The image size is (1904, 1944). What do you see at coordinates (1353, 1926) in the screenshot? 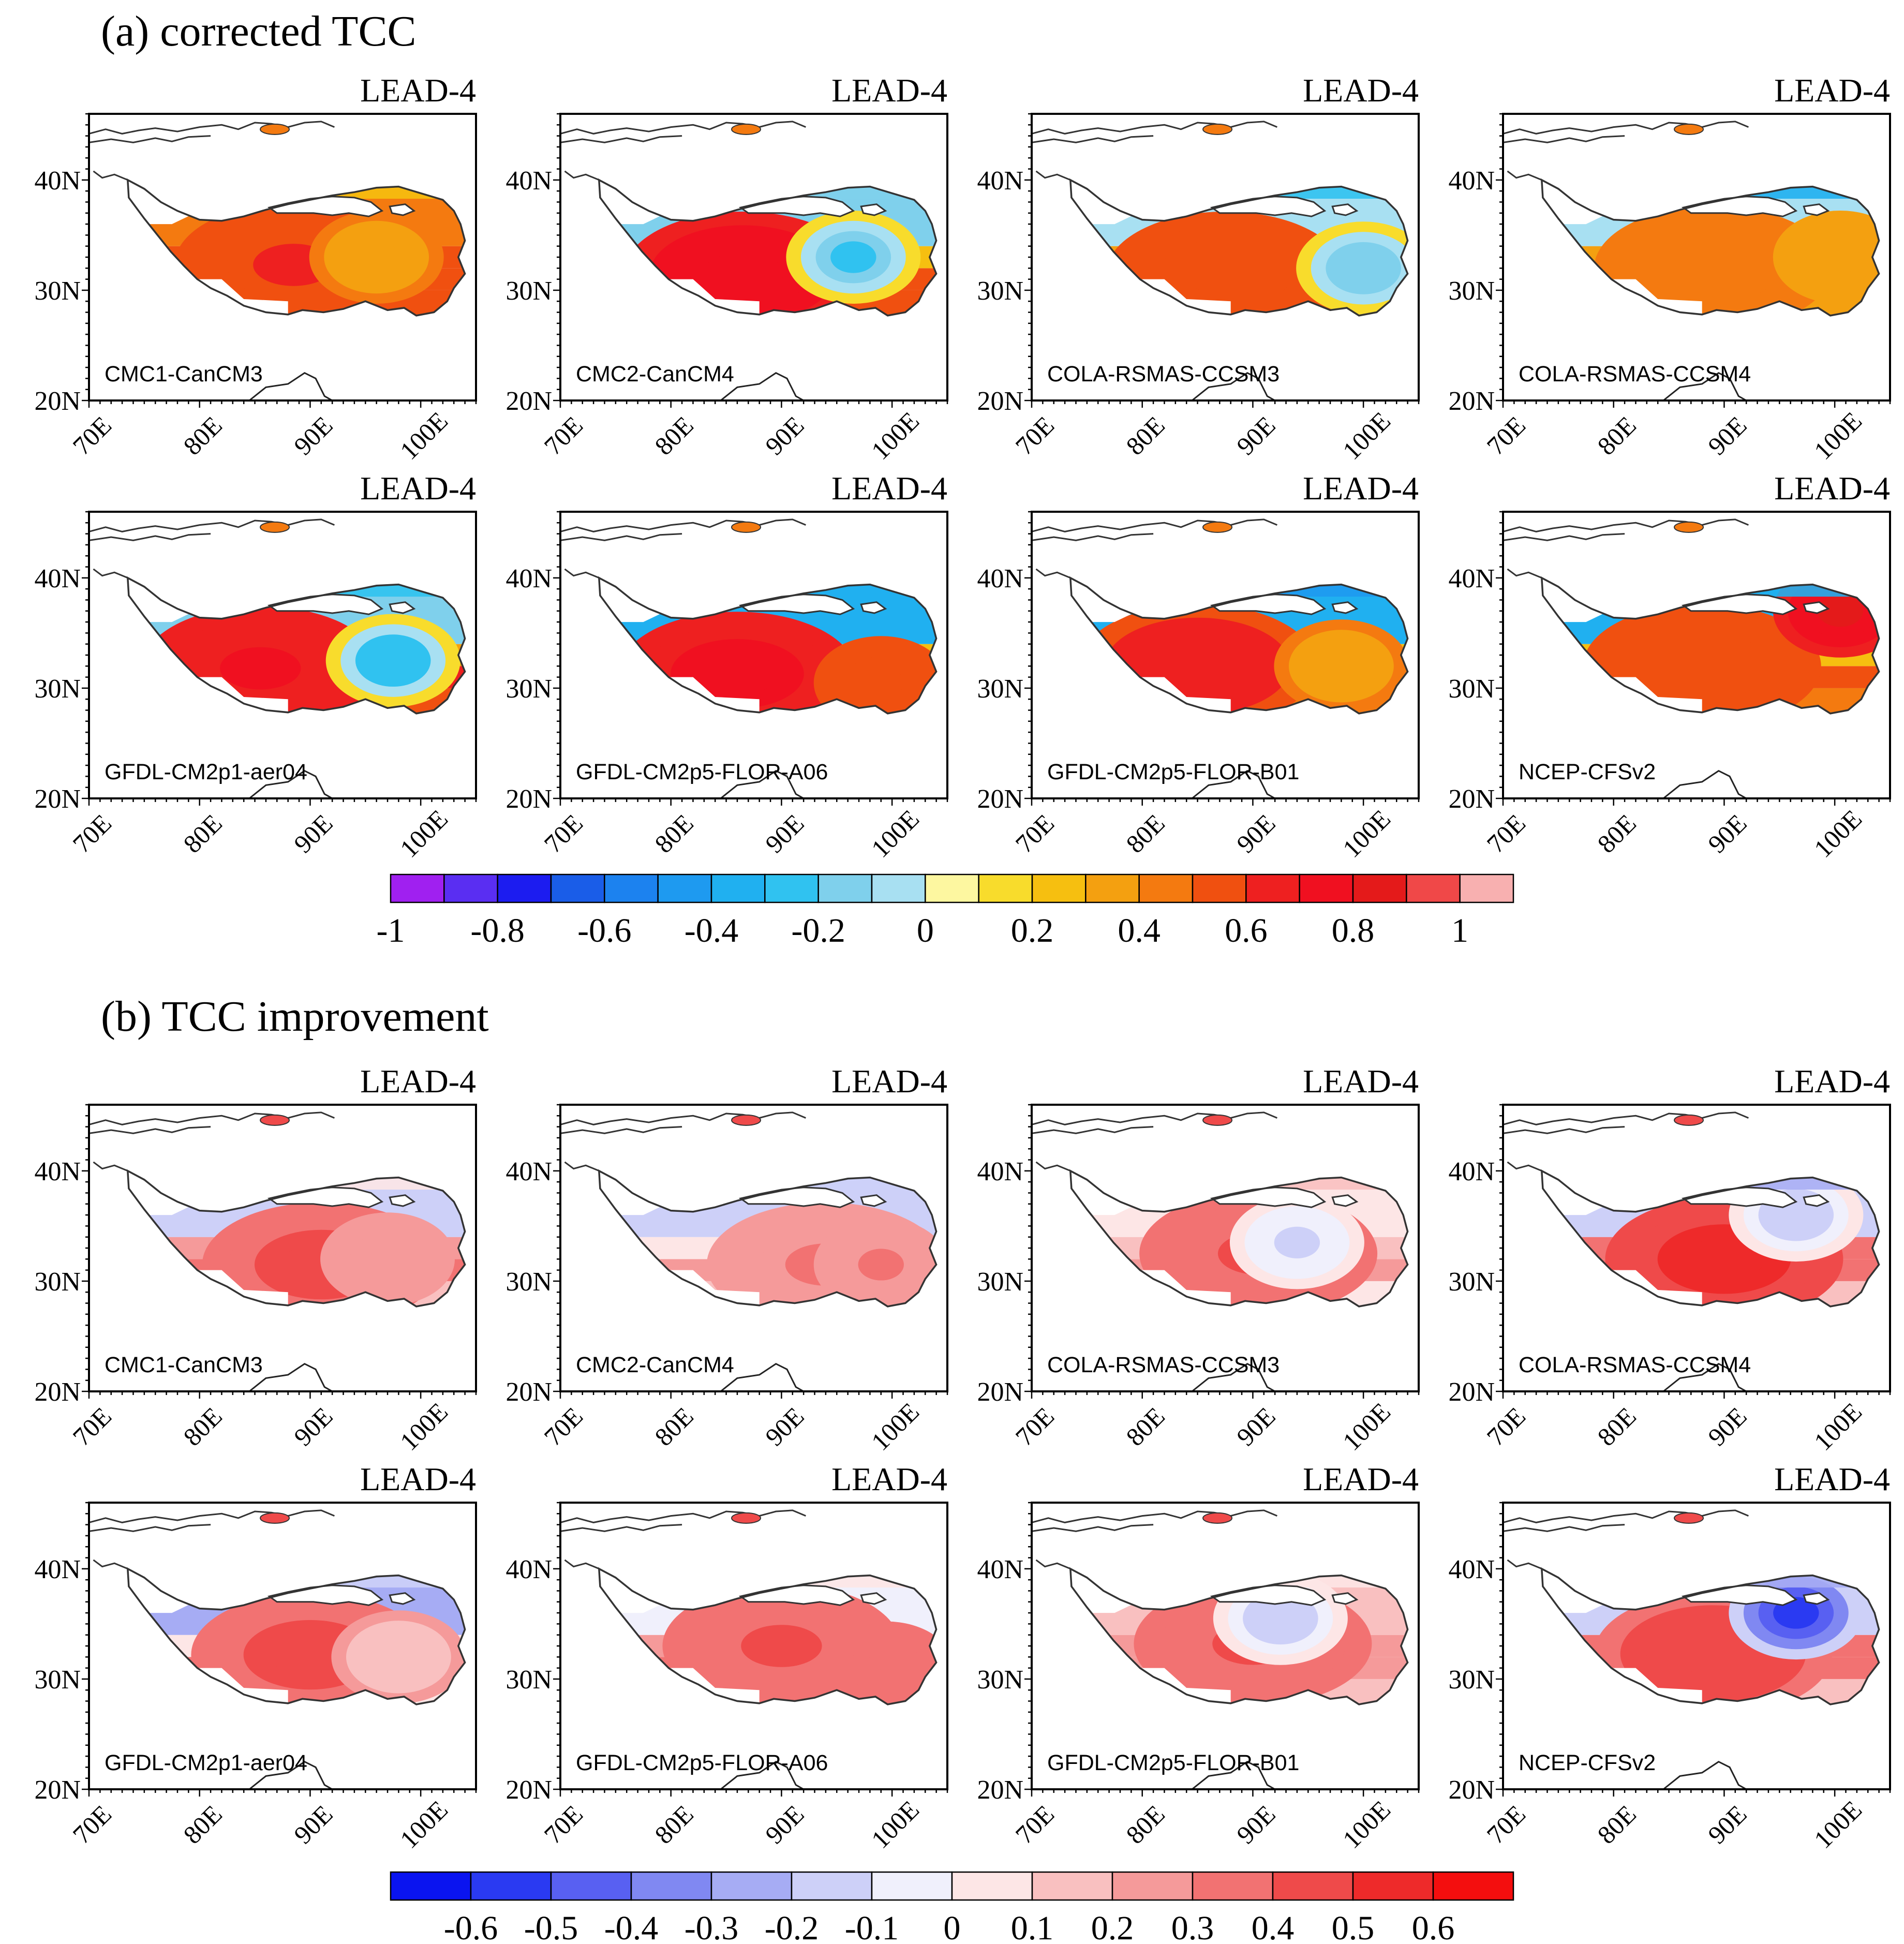
I see `colorbar-label: 0.5` at bounding box center [1353, 1926].